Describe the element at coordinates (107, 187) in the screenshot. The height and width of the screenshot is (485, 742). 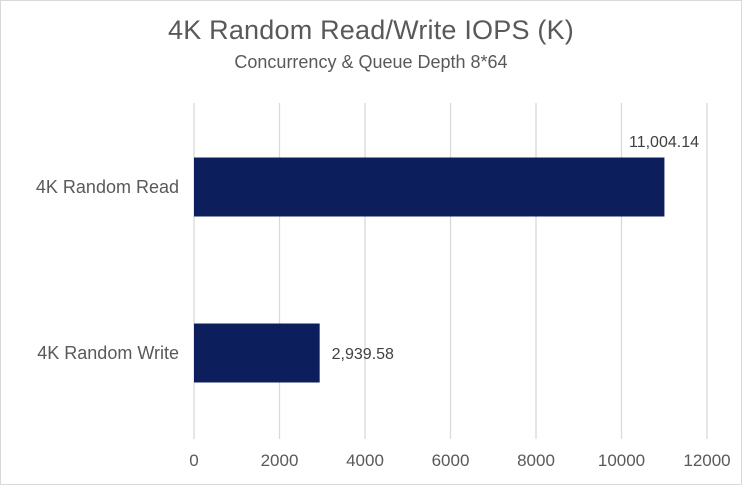
I see `category-label: 4K Random Read` at that location.